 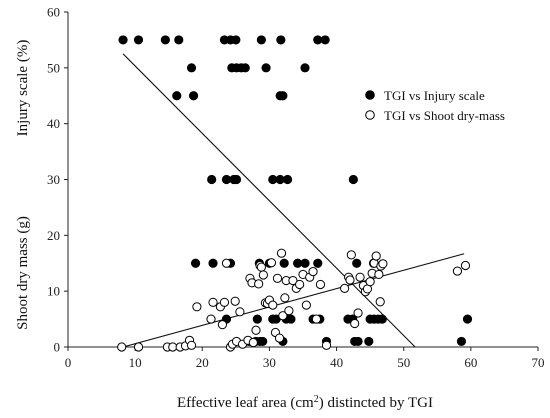 What do you see at coordinates (434, 95) in the screenshot?
I see `legend-label-injury: TGI vs Injury scale` at bounding box center [434, 95].